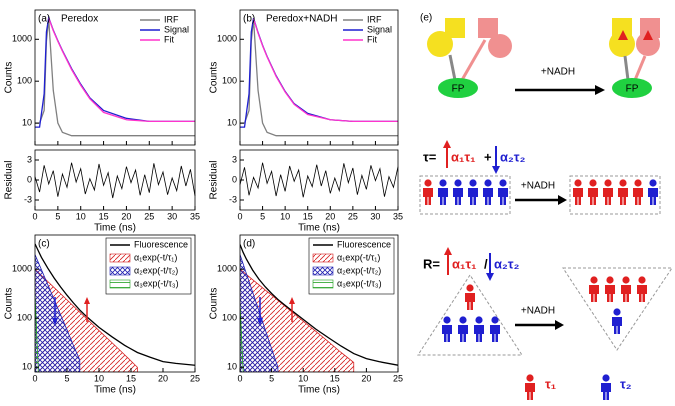  I want to click on plot-area, so click(319, 77).